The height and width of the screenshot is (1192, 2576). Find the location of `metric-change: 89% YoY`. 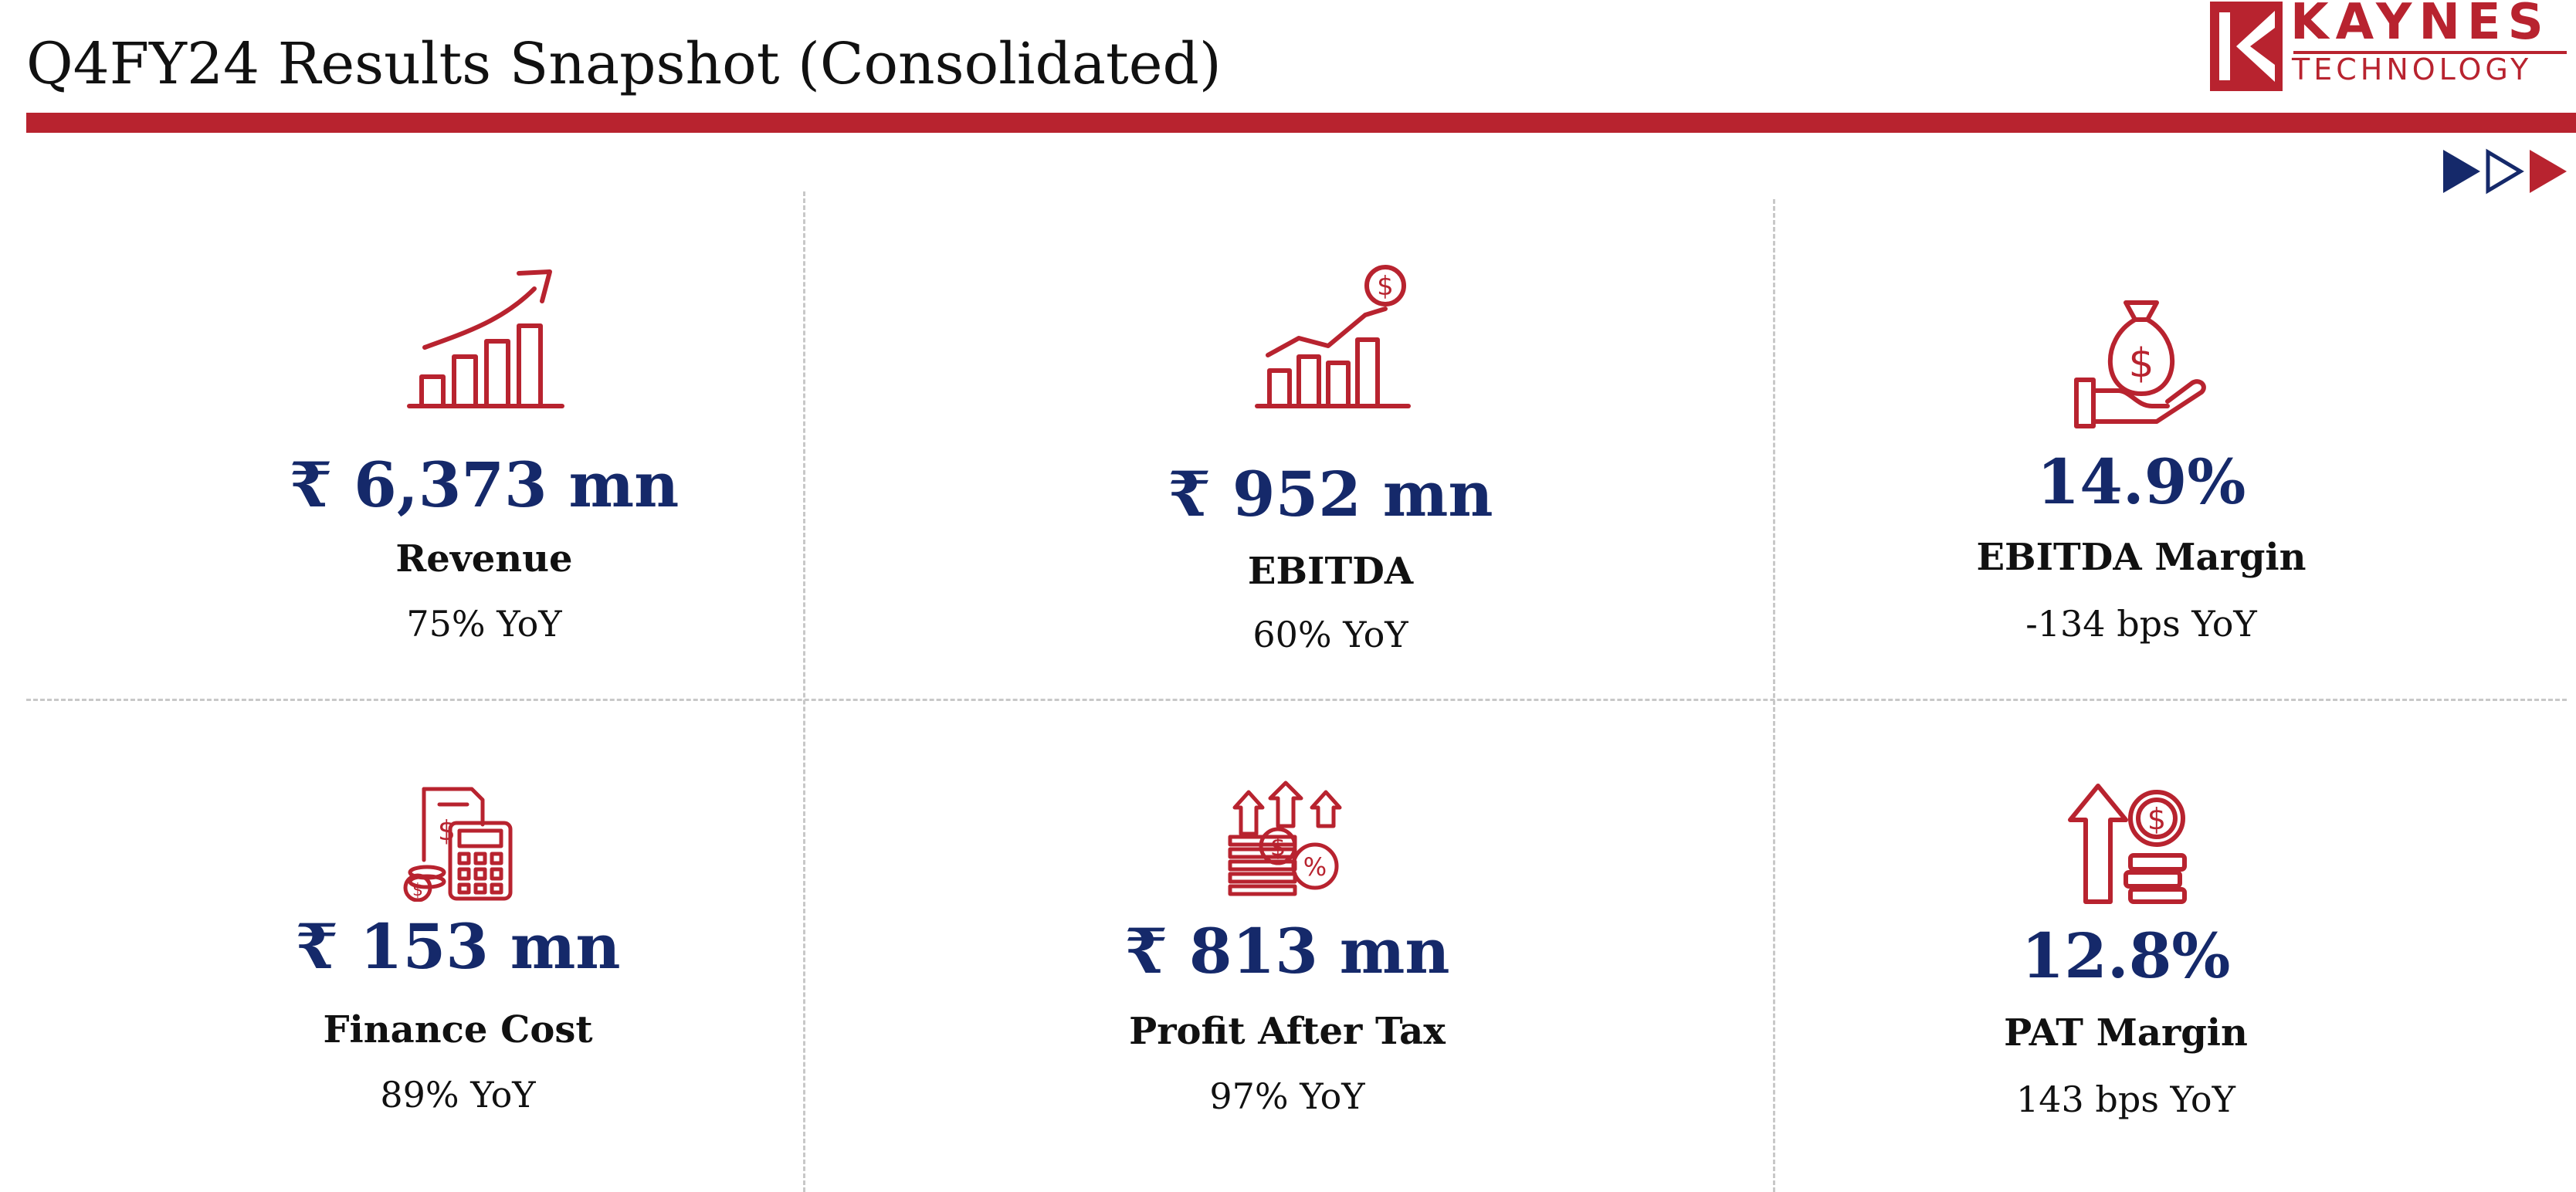

metric-change: 89% YoY is located at coordinates (458, 1095).